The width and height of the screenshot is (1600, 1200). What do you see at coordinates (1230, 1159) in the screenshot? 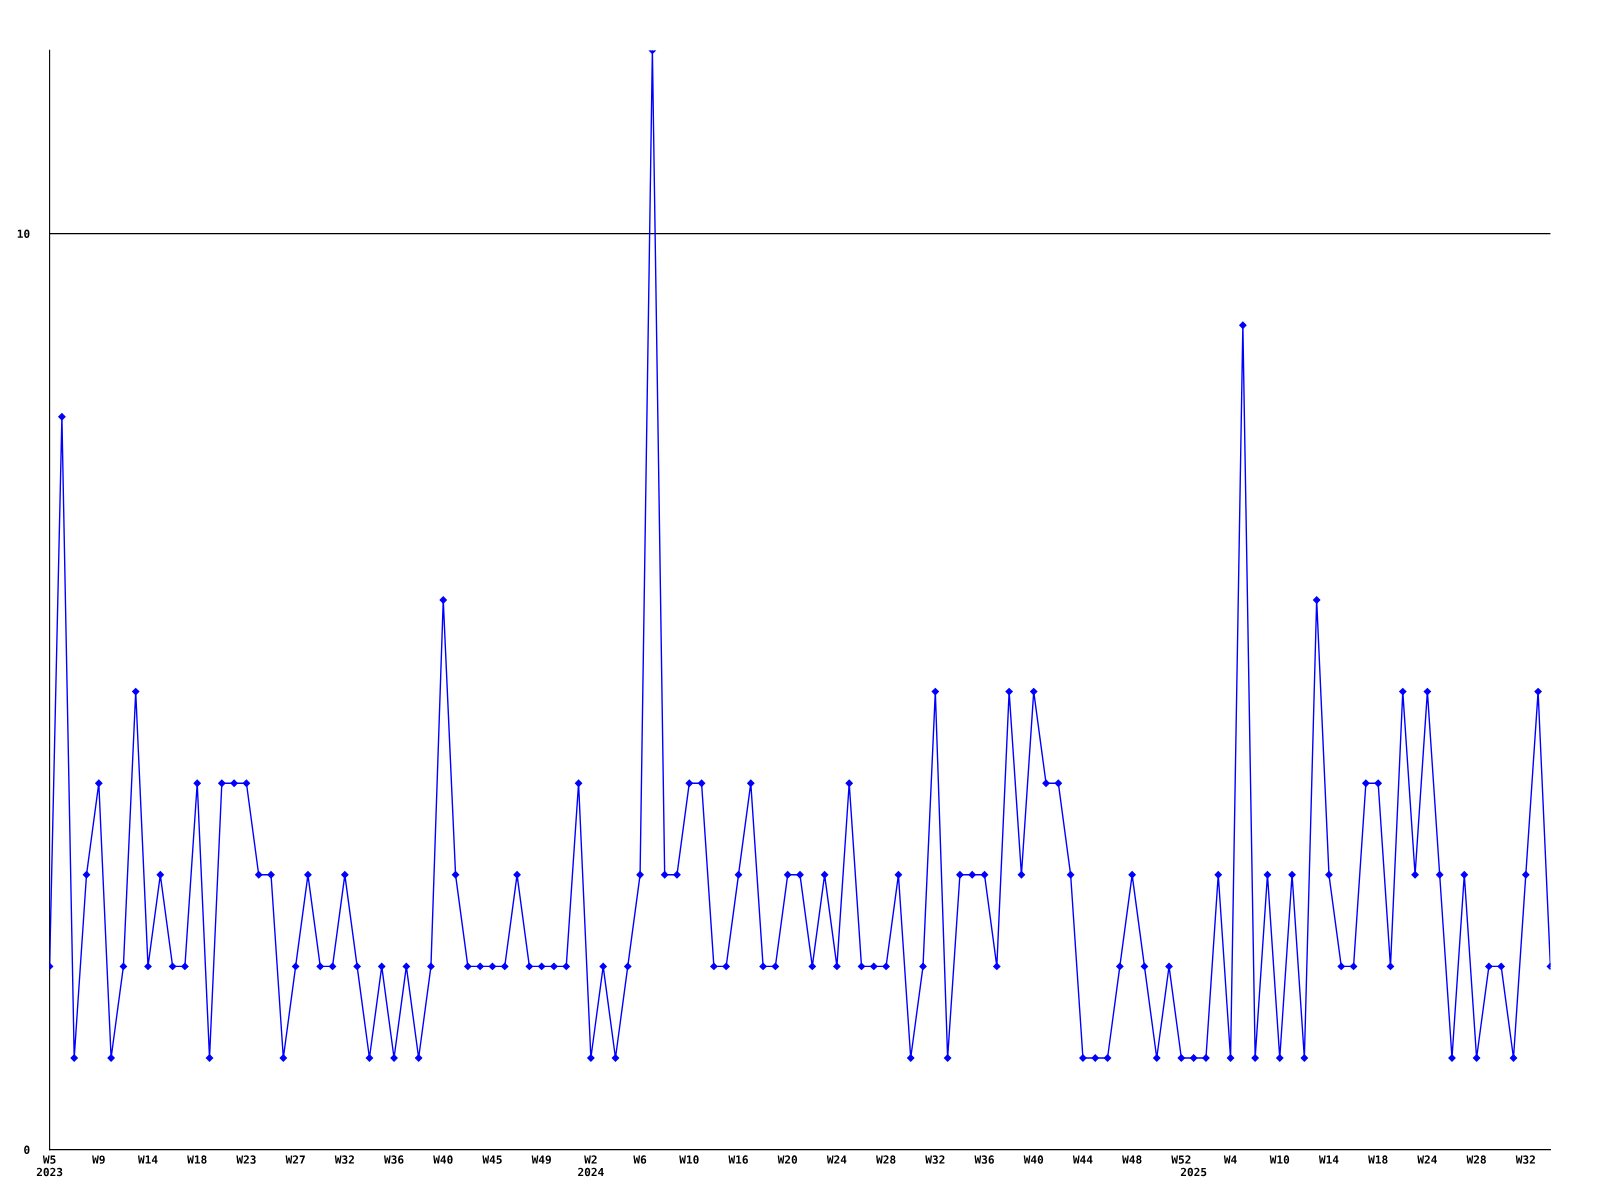
I see `x-tick-label: W4` at bounding box center [1230, 1159].